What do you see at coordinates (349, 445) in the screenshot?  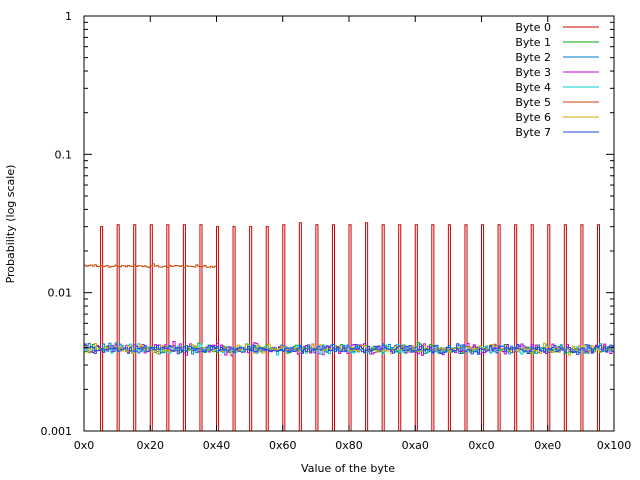 I see `x-tick-label: 0x80` at bounding box center [349, 445].